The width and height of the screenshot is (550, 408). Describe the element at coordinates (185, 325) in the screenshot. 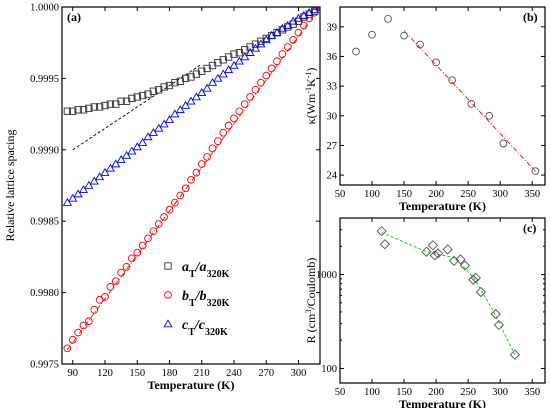

I see `legend-text: c` at that location.